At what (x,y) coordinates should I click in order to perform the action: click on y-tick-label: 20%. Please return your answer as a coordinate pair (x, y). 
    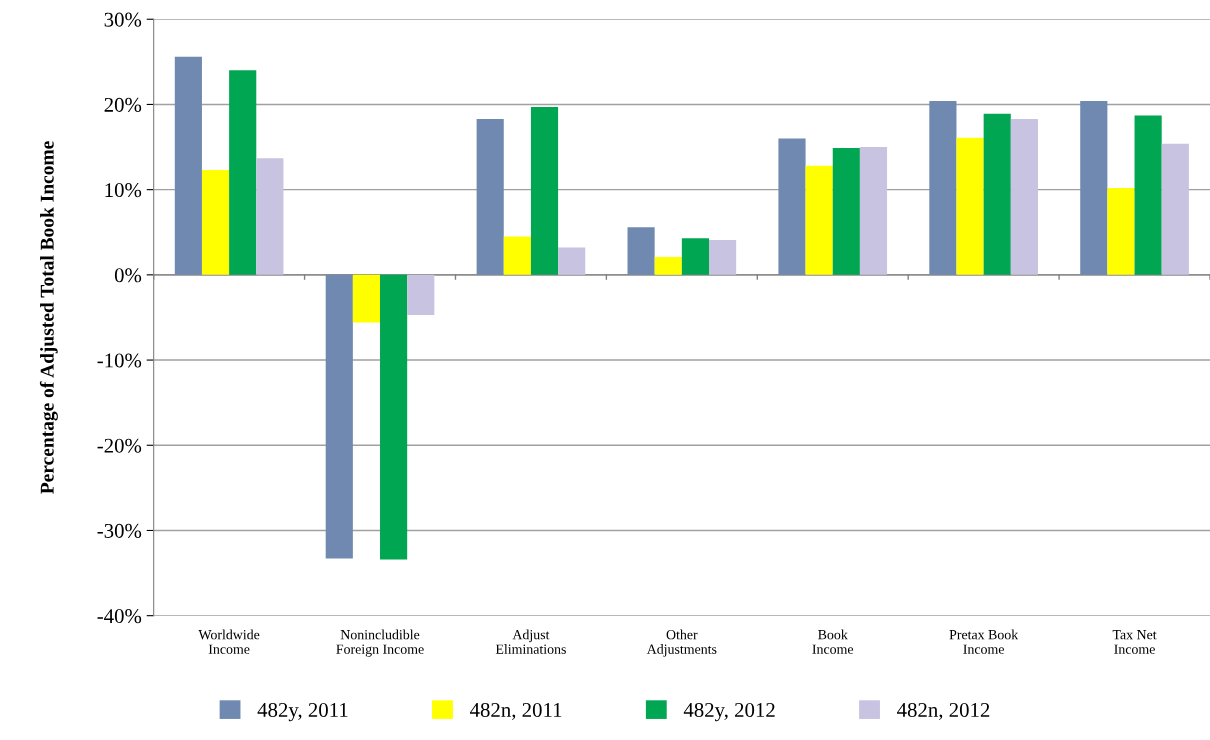
    Looking at the image, I should click on (123, 104).